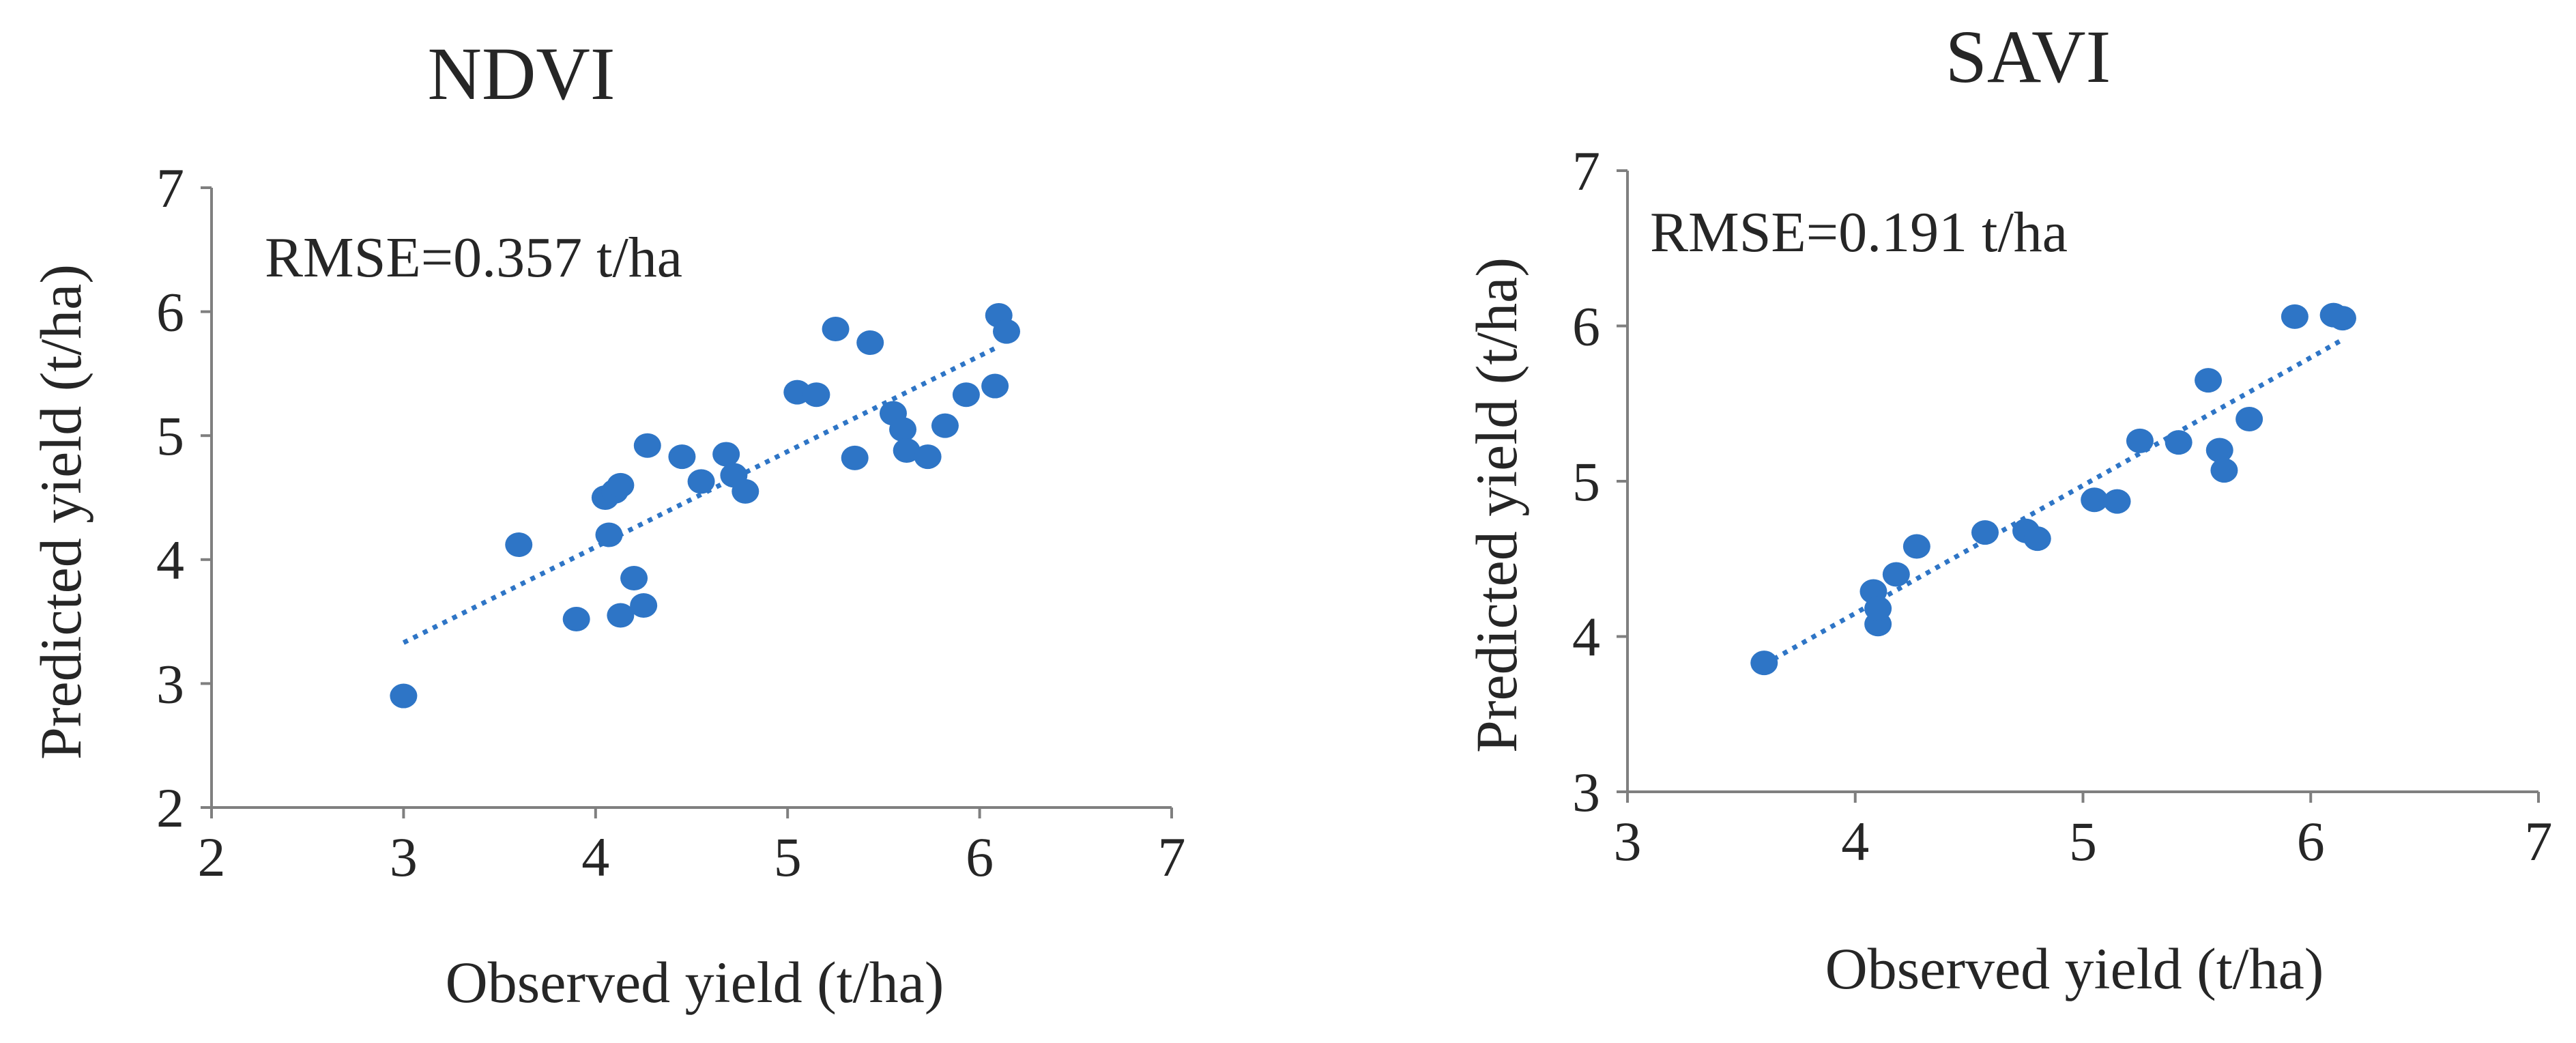  I want to click on ndvi-y-tick-label: 7, so click(170, 188).